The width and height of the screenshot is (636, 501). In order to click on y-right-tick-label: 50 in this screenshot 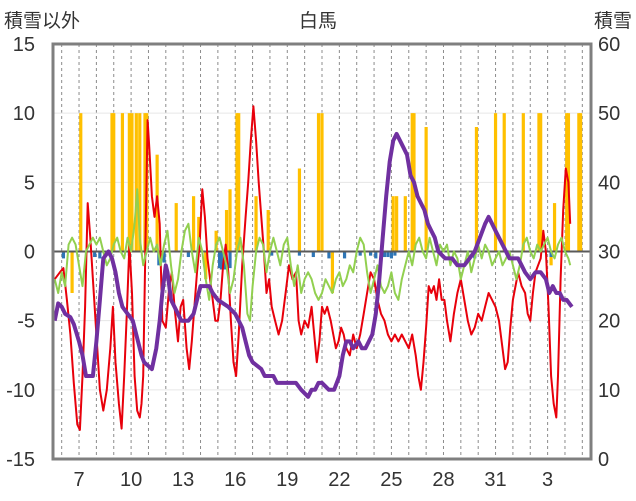, I will do `click(609, 114)`.